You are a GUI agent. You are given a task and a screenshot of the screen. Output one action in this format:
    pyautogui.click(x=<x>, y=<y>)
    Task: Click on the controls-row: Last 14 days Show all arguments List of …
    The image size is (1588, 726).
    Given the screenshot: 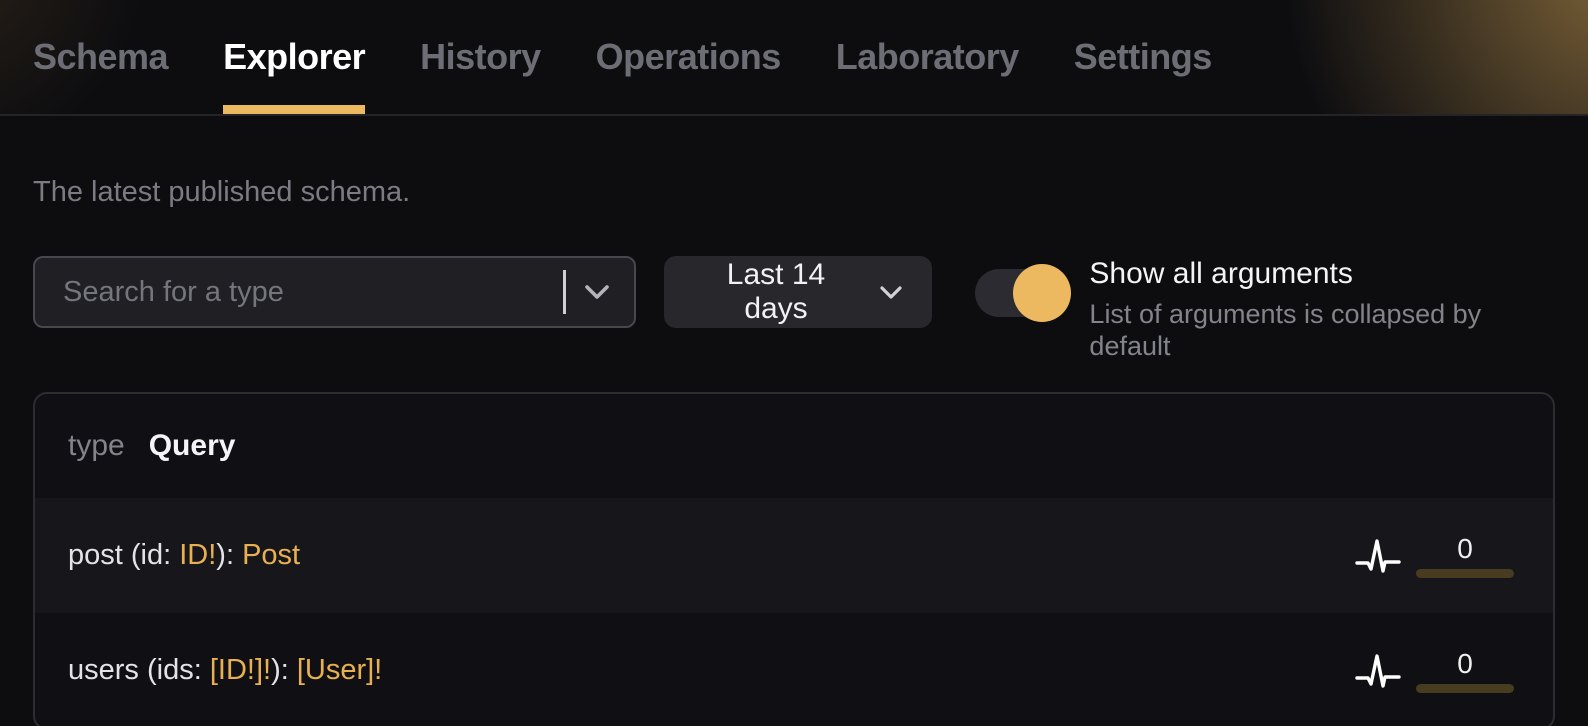 What is the action you would take?
    pyautogui.click(x=794, y=309)
    